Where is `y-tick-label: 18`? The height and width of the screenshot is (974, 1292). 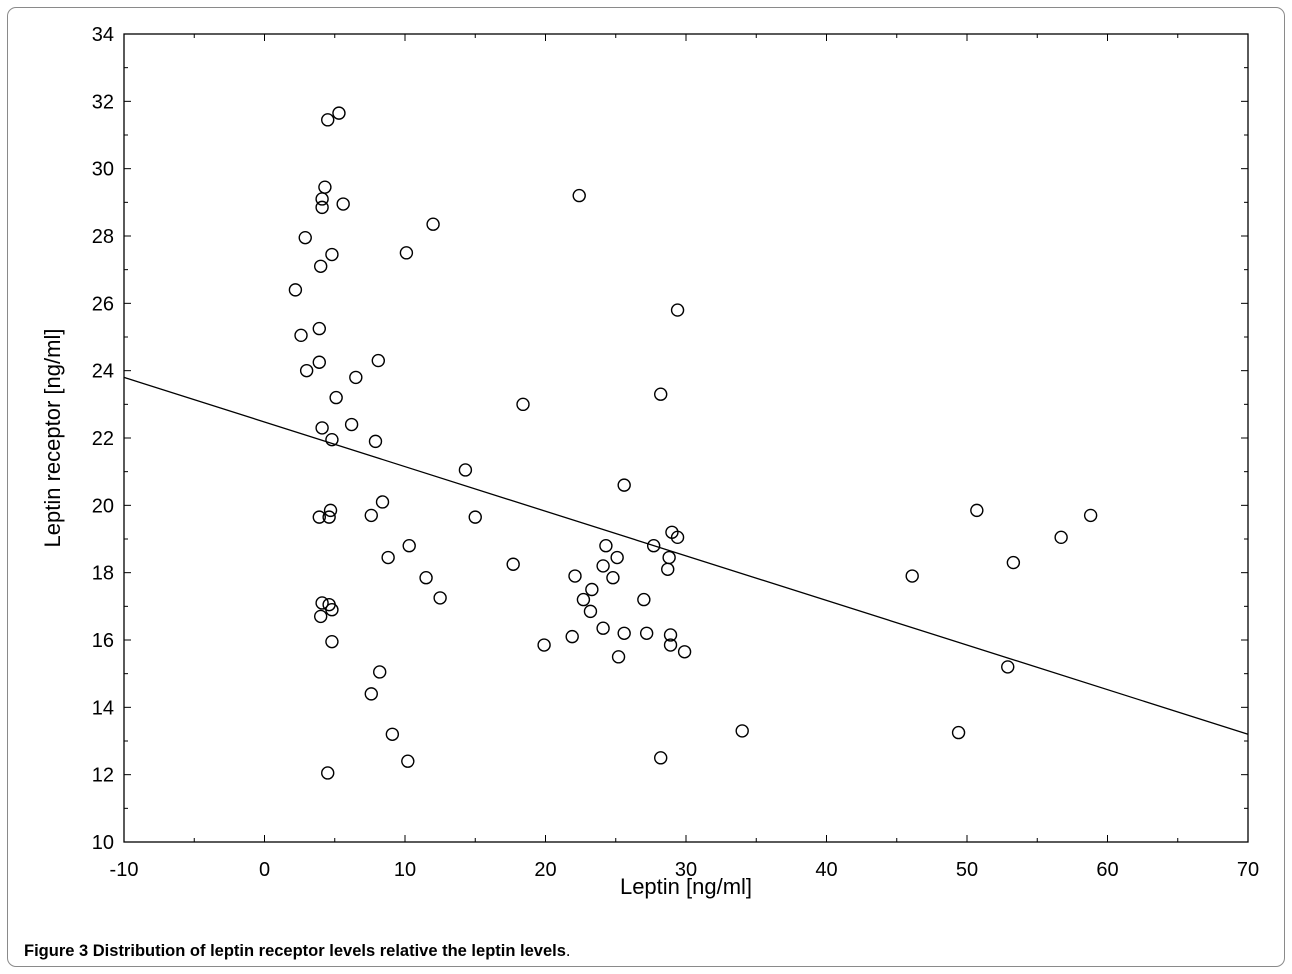
y-tick-label: 18 is located at coordinates (103, 574).